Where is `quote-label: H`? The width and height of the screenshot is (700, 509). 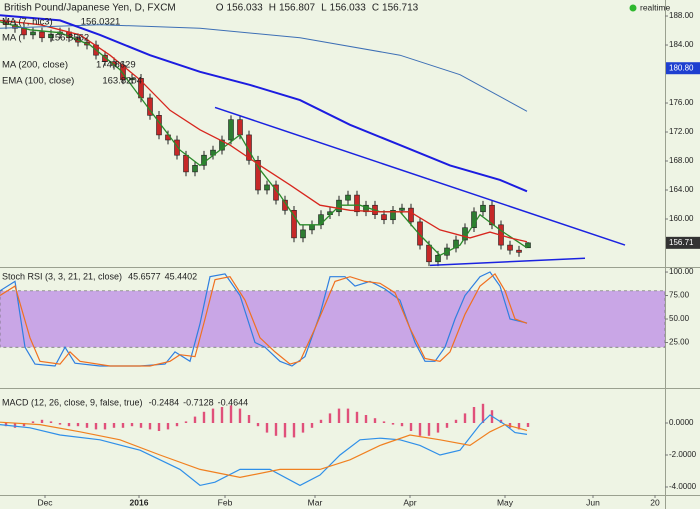
quote-label: H is located at coordinates (272, 8).